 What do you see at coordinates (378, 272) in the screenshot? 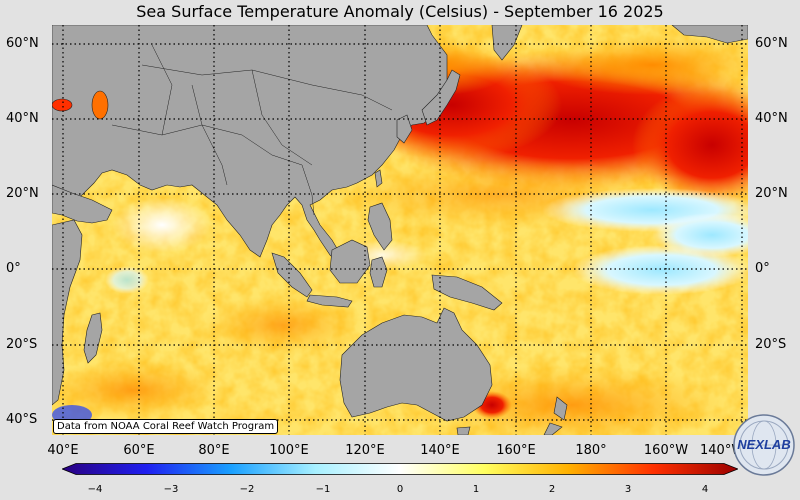
I see `landmass-sulawesi` at bounding box center [378, 272].